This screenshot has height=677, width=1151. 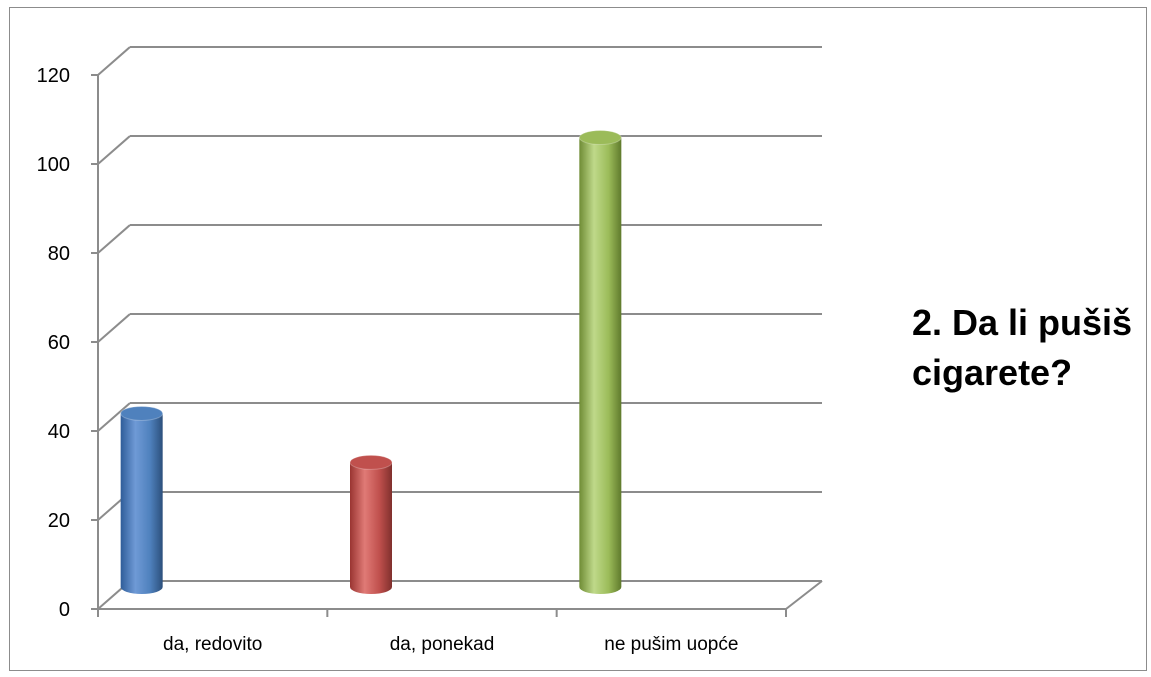 I want to click on y-tick-label: 120, so click(x=53, y=76).